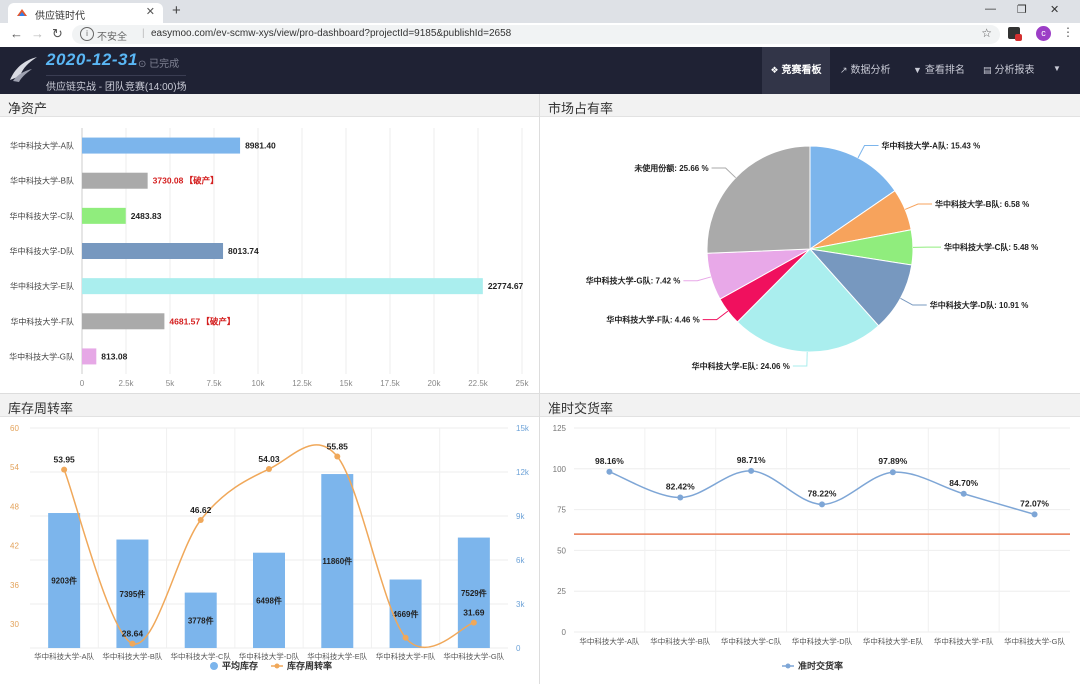 The image size is (1080, 684). I want to click on line-label: 78.22%, so click(822, 493).